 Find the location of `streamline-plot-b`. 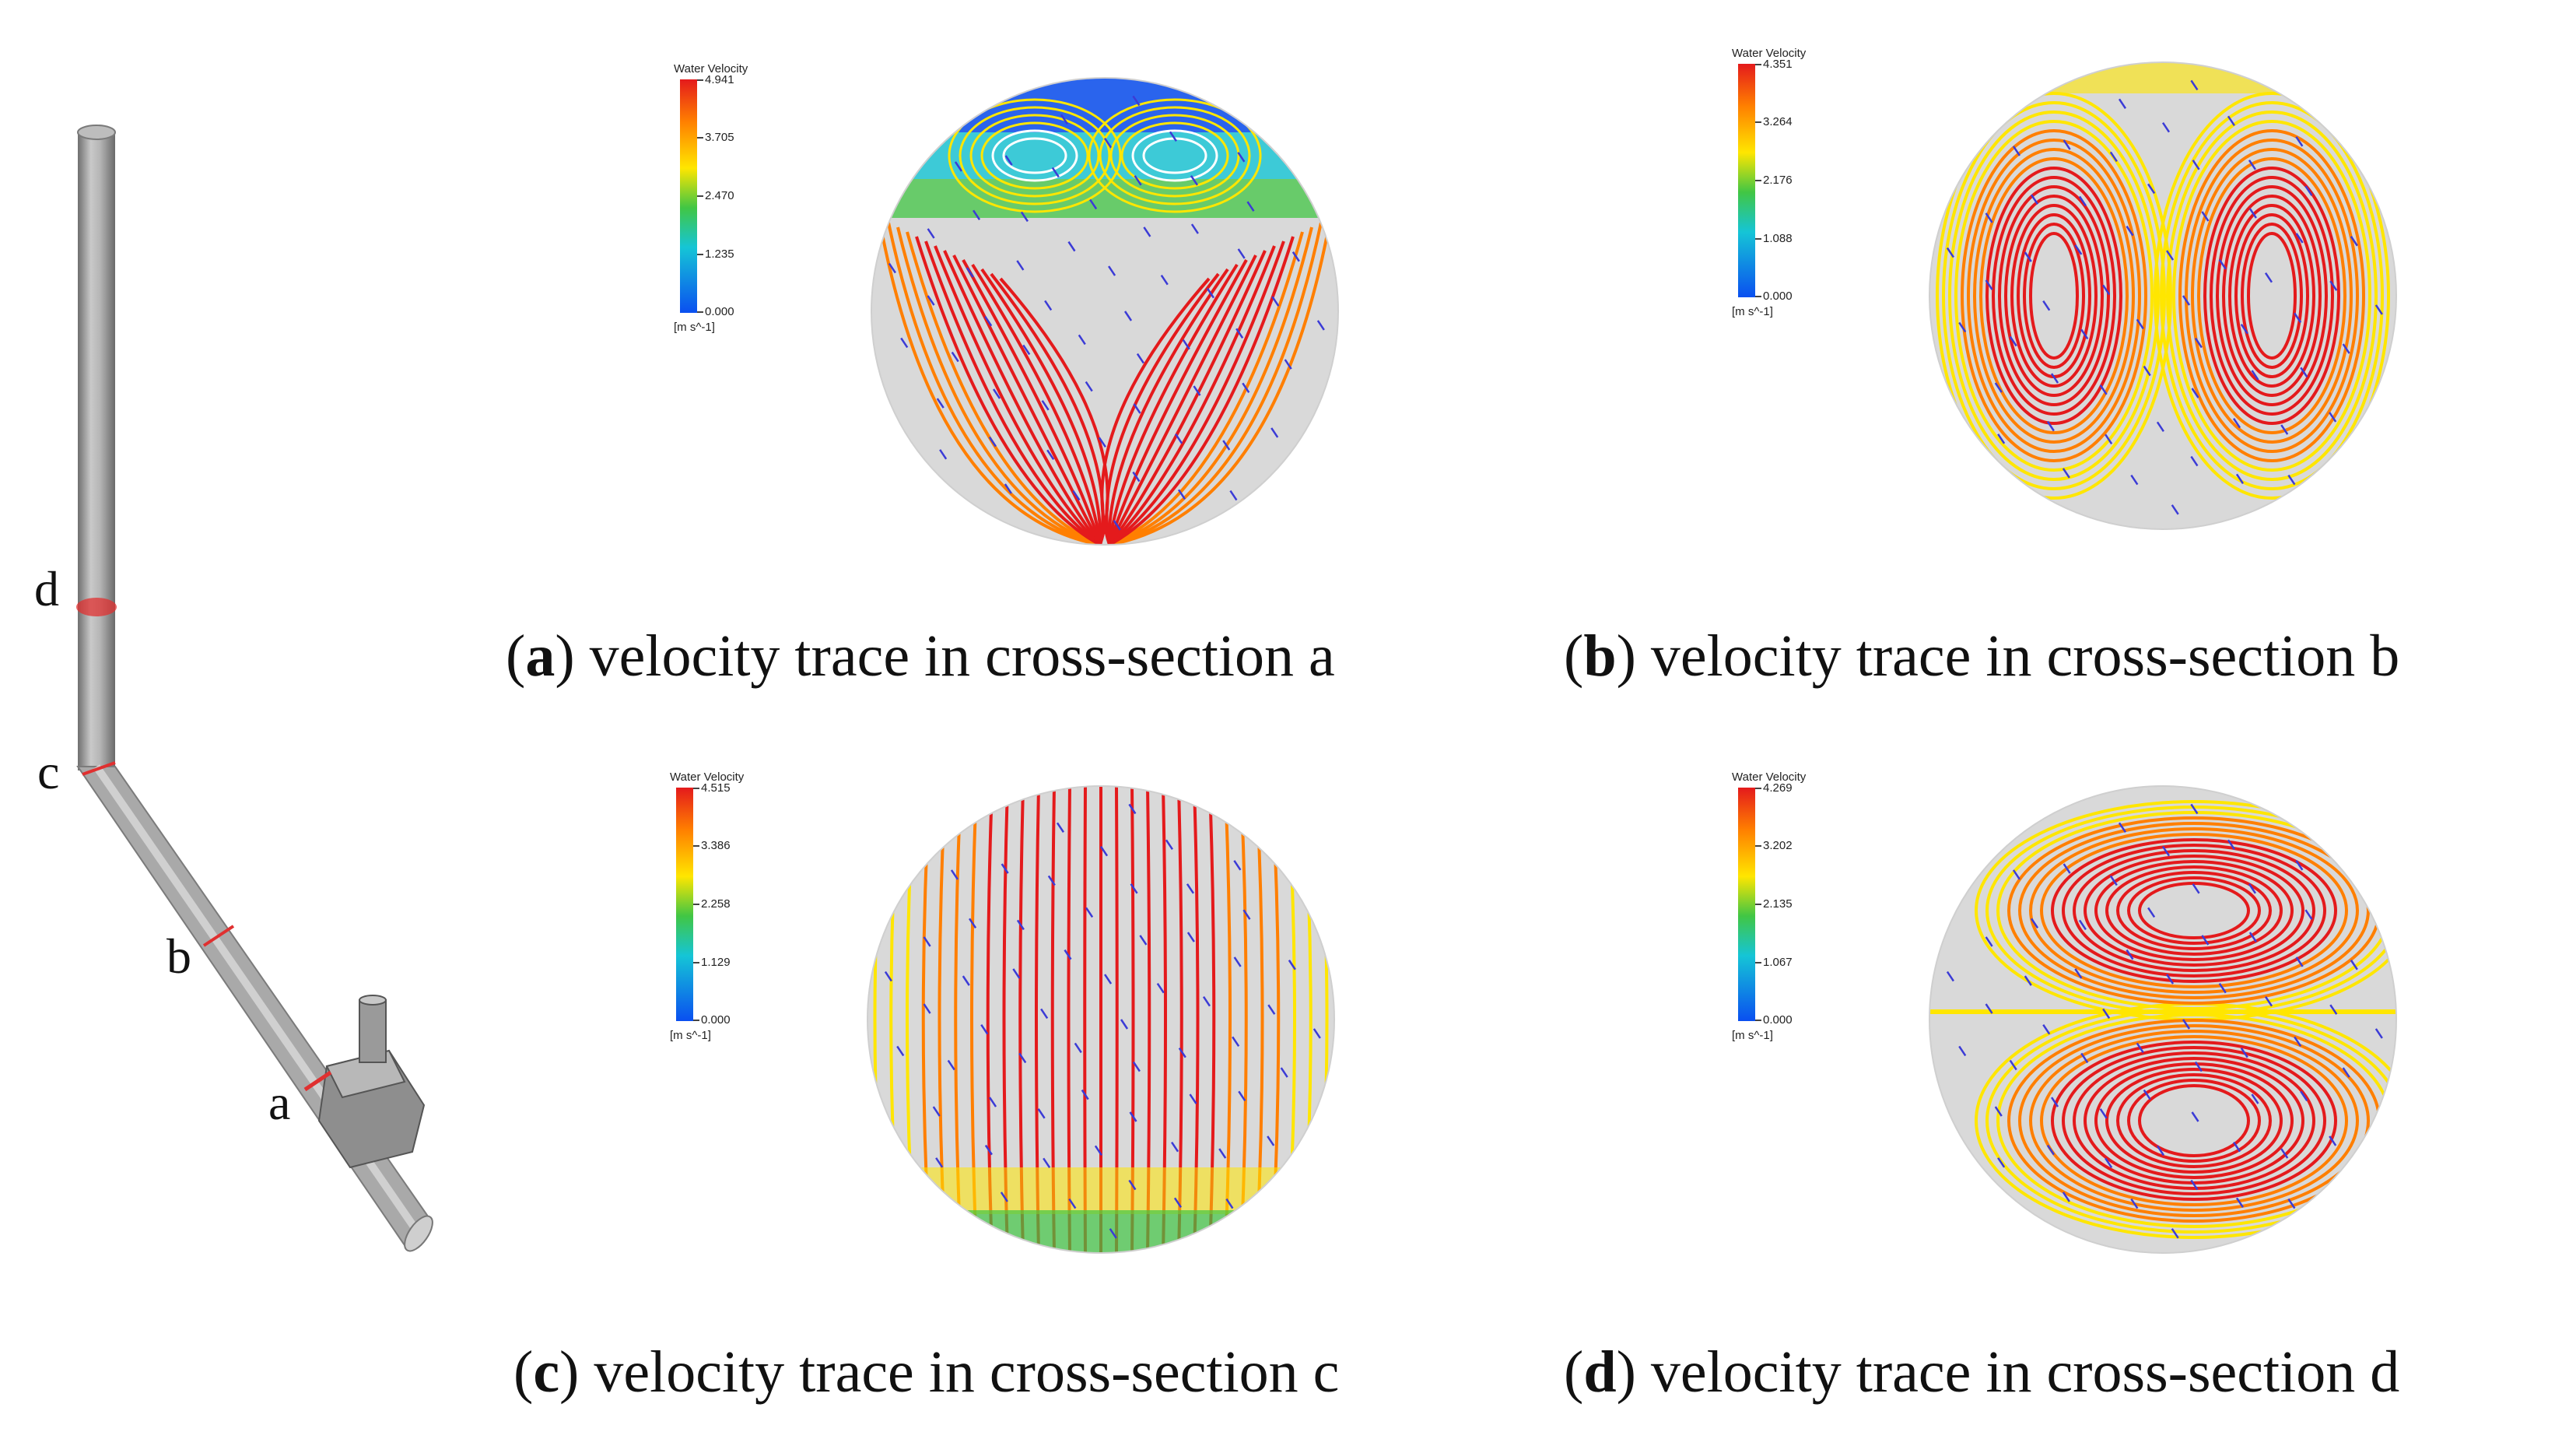

streamline-plot-b is located at coordinates (2163, 295).